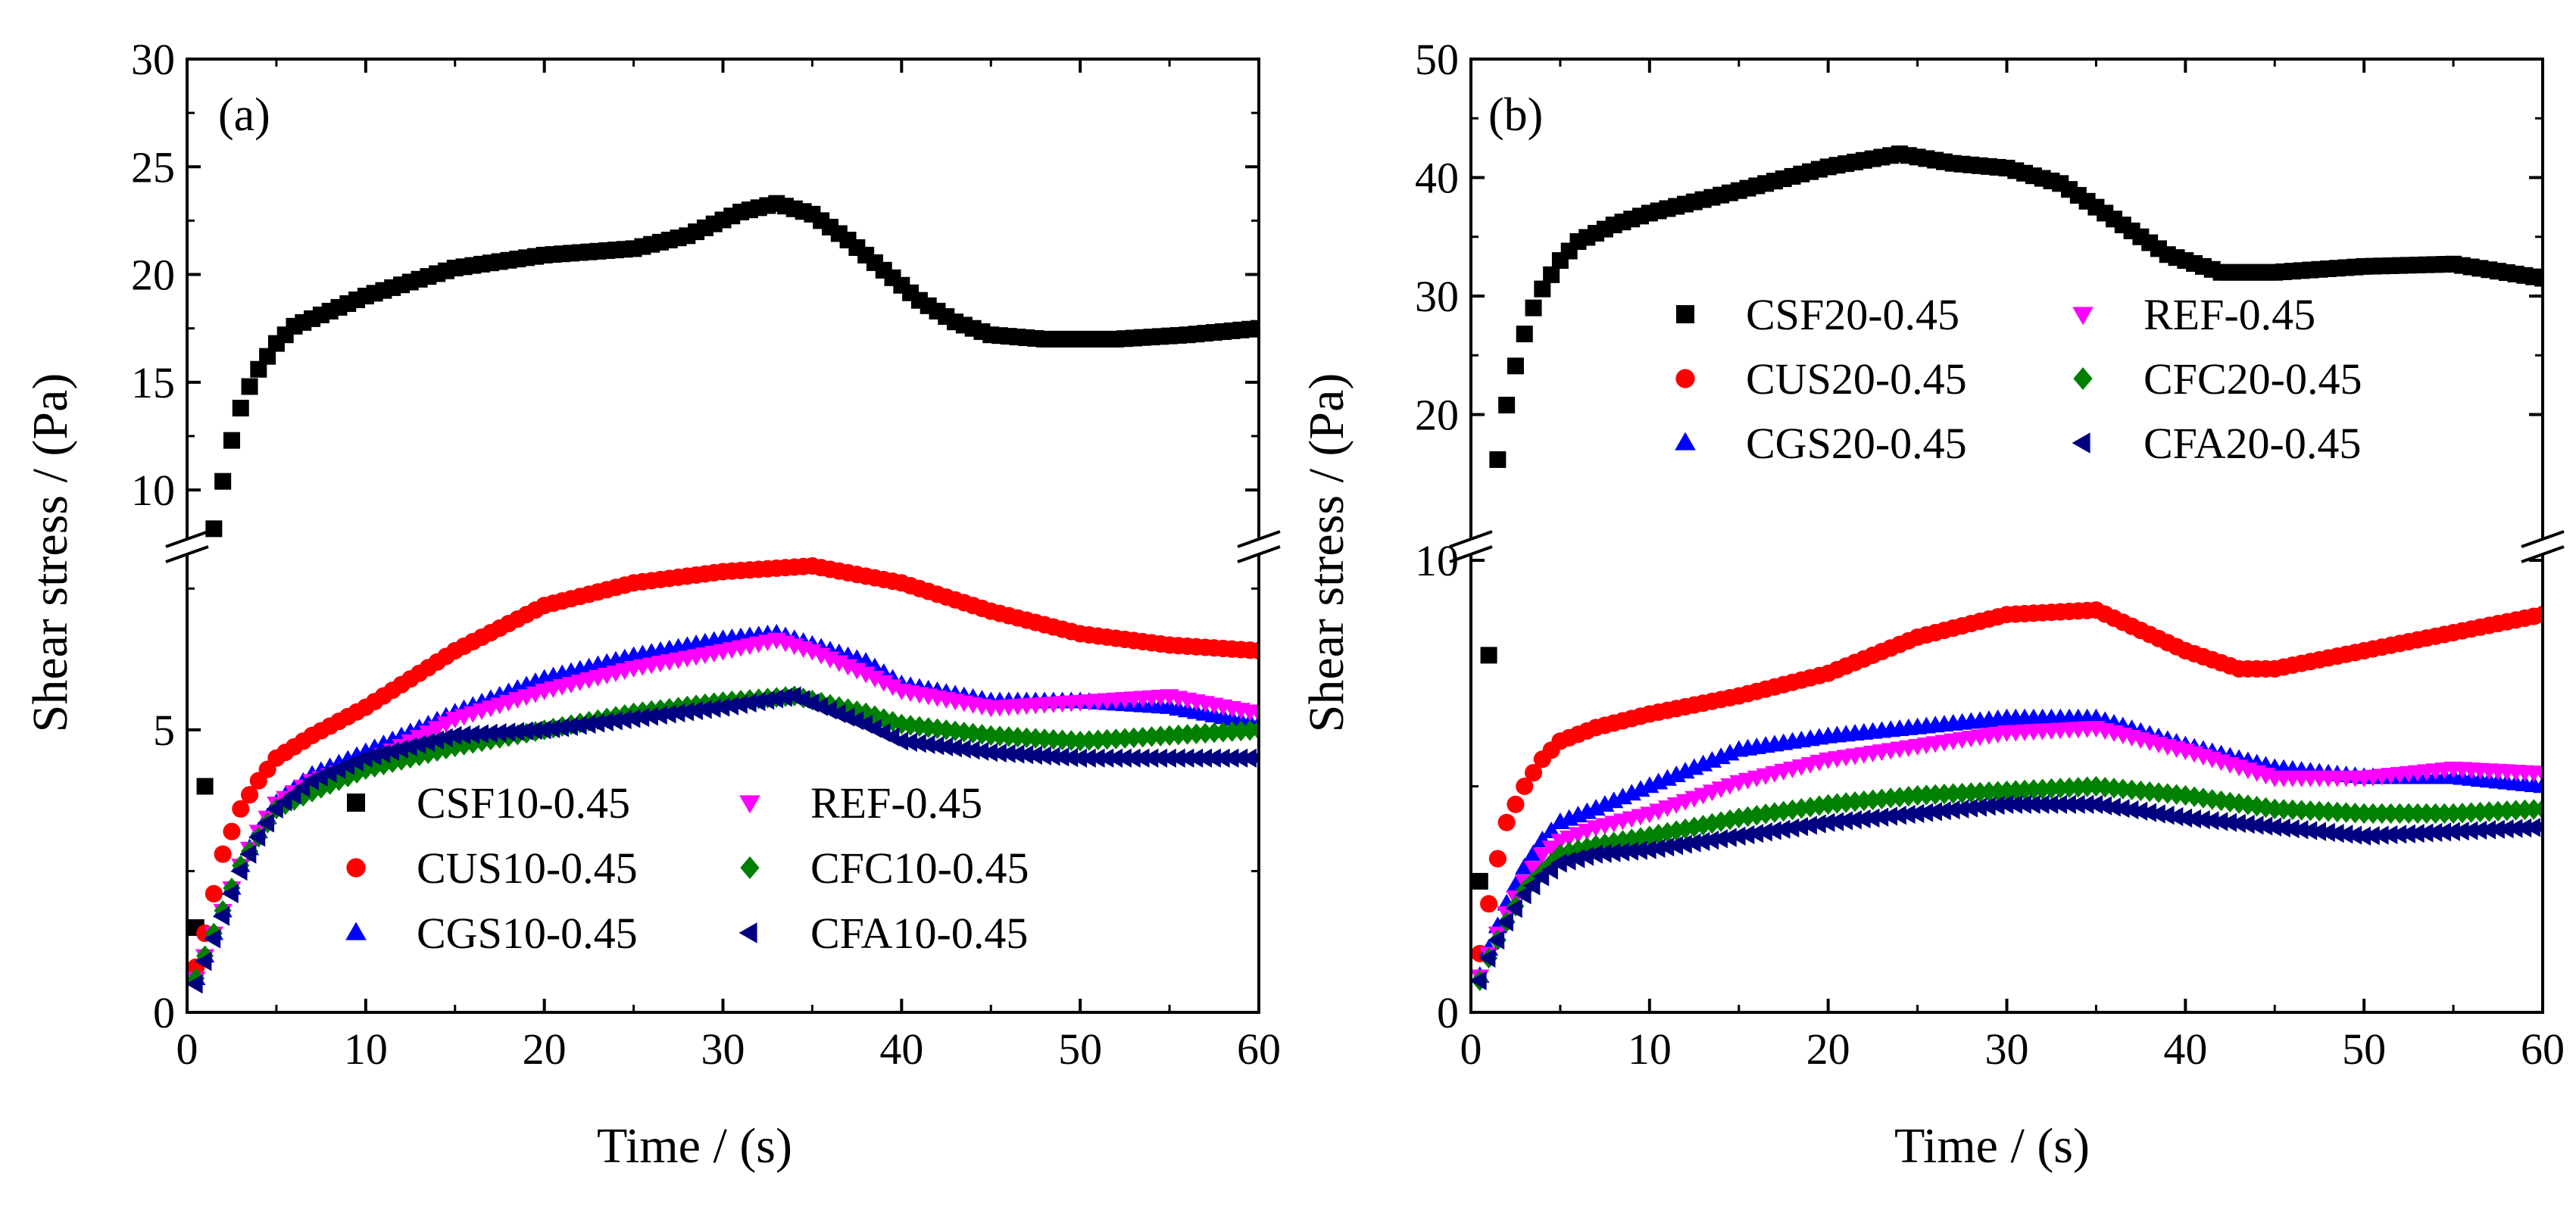 Image resolution: width=2576 pixels, height=1213 pixels. What do you see at coordinates (187, 1049) in the screenshot?
I see `panel-a-x-tick-label: 0` at bounding box center [187, 1049].